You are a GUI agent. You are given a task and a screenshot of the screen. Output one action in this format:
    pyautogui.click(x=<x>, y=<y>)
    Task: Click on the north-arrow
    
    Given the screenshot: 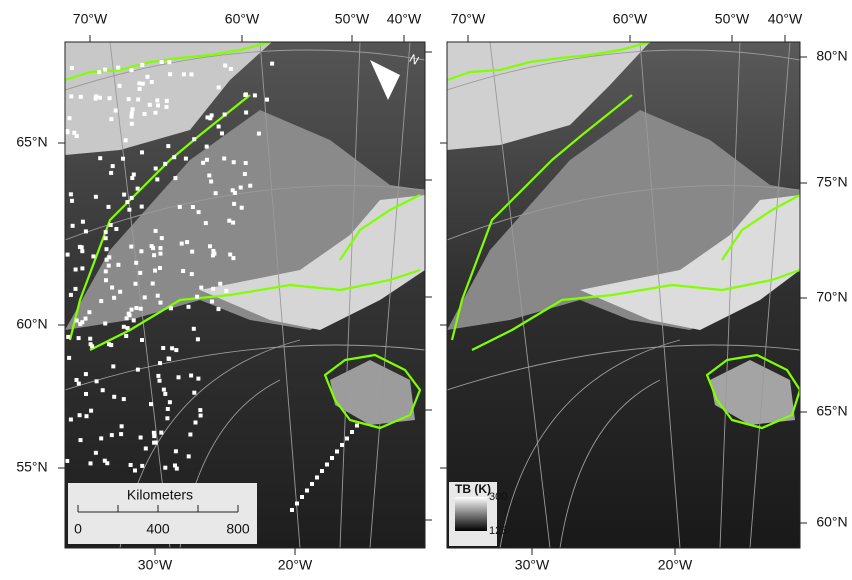 What is the action you would take?
    pyautogui.click(x=385, y=80)
    